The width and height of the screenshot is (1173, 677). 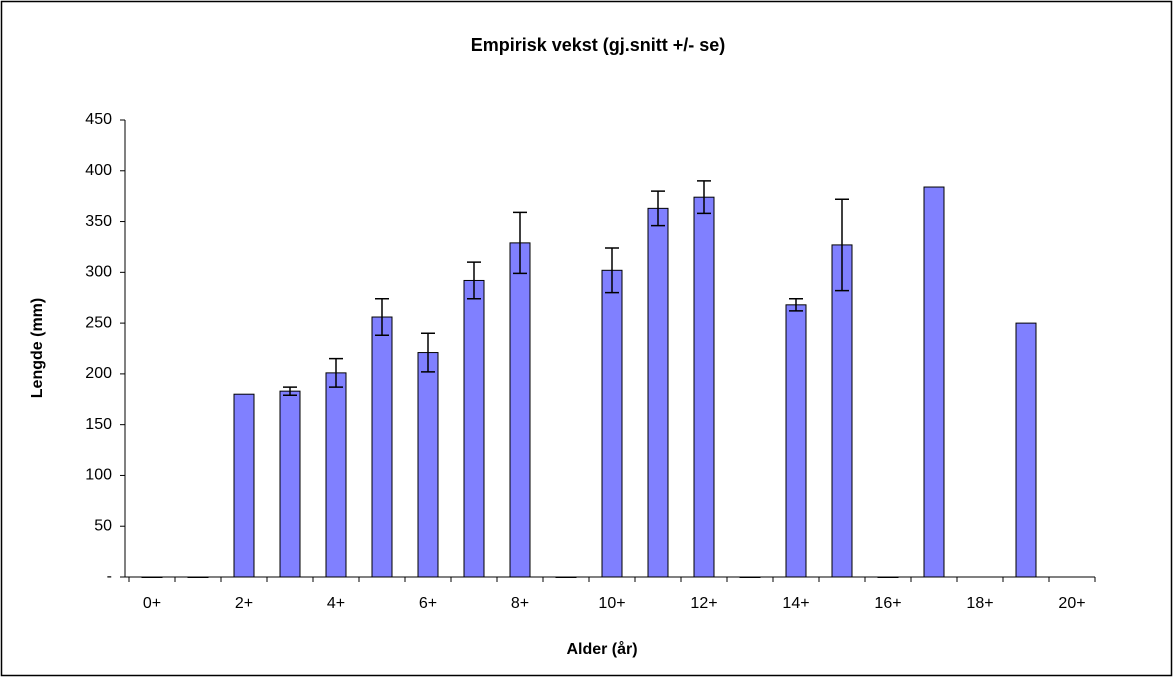 I want to click on x-tick-label: 4+, so click(x=336, y=603).